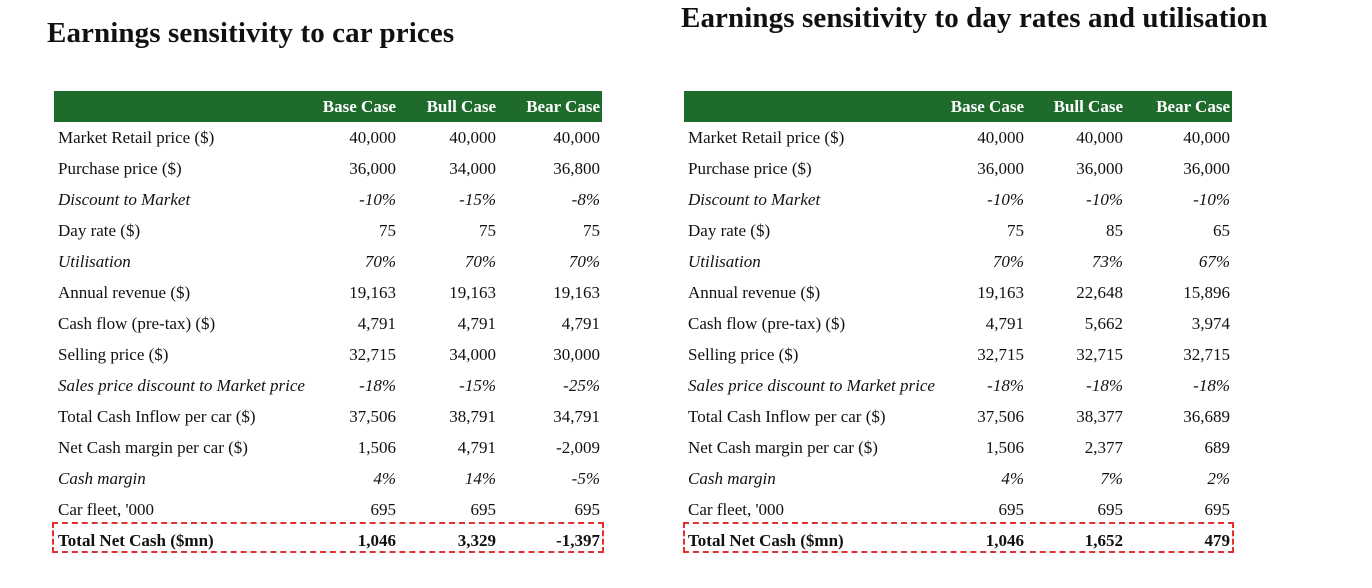 This screenshot has width=1372, height=588. What do you see at coordinates (1099, 416) in the screenshot?
I see `cell-bull-case: 38,377` at bounding box center [1099, 416].